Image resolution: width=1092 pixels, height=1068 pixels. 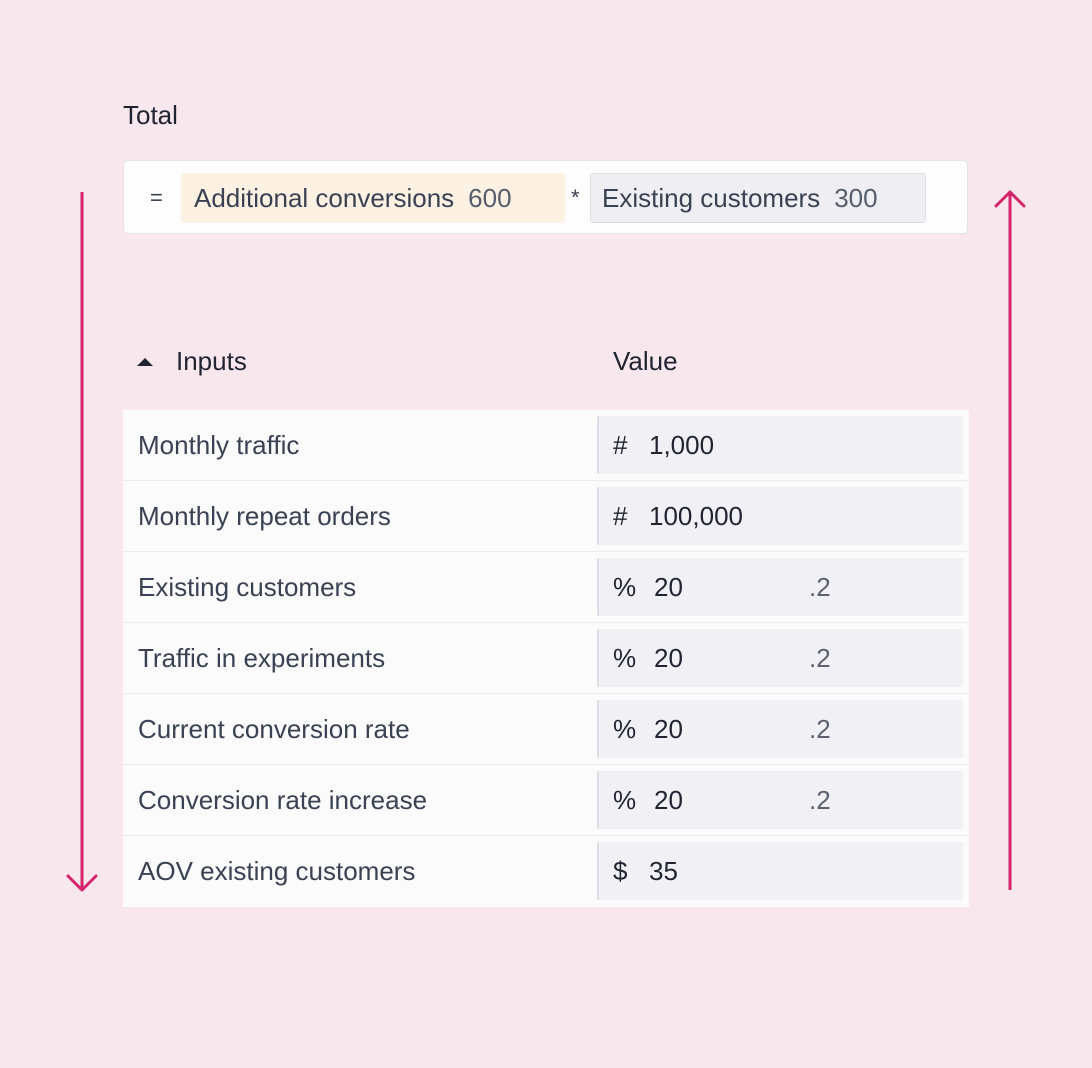 What do you see at coordinates (546, 516) in the screenshot?
I see `table-row: Monthly repeat orders # 100,000` at bounding box center [546, 516].